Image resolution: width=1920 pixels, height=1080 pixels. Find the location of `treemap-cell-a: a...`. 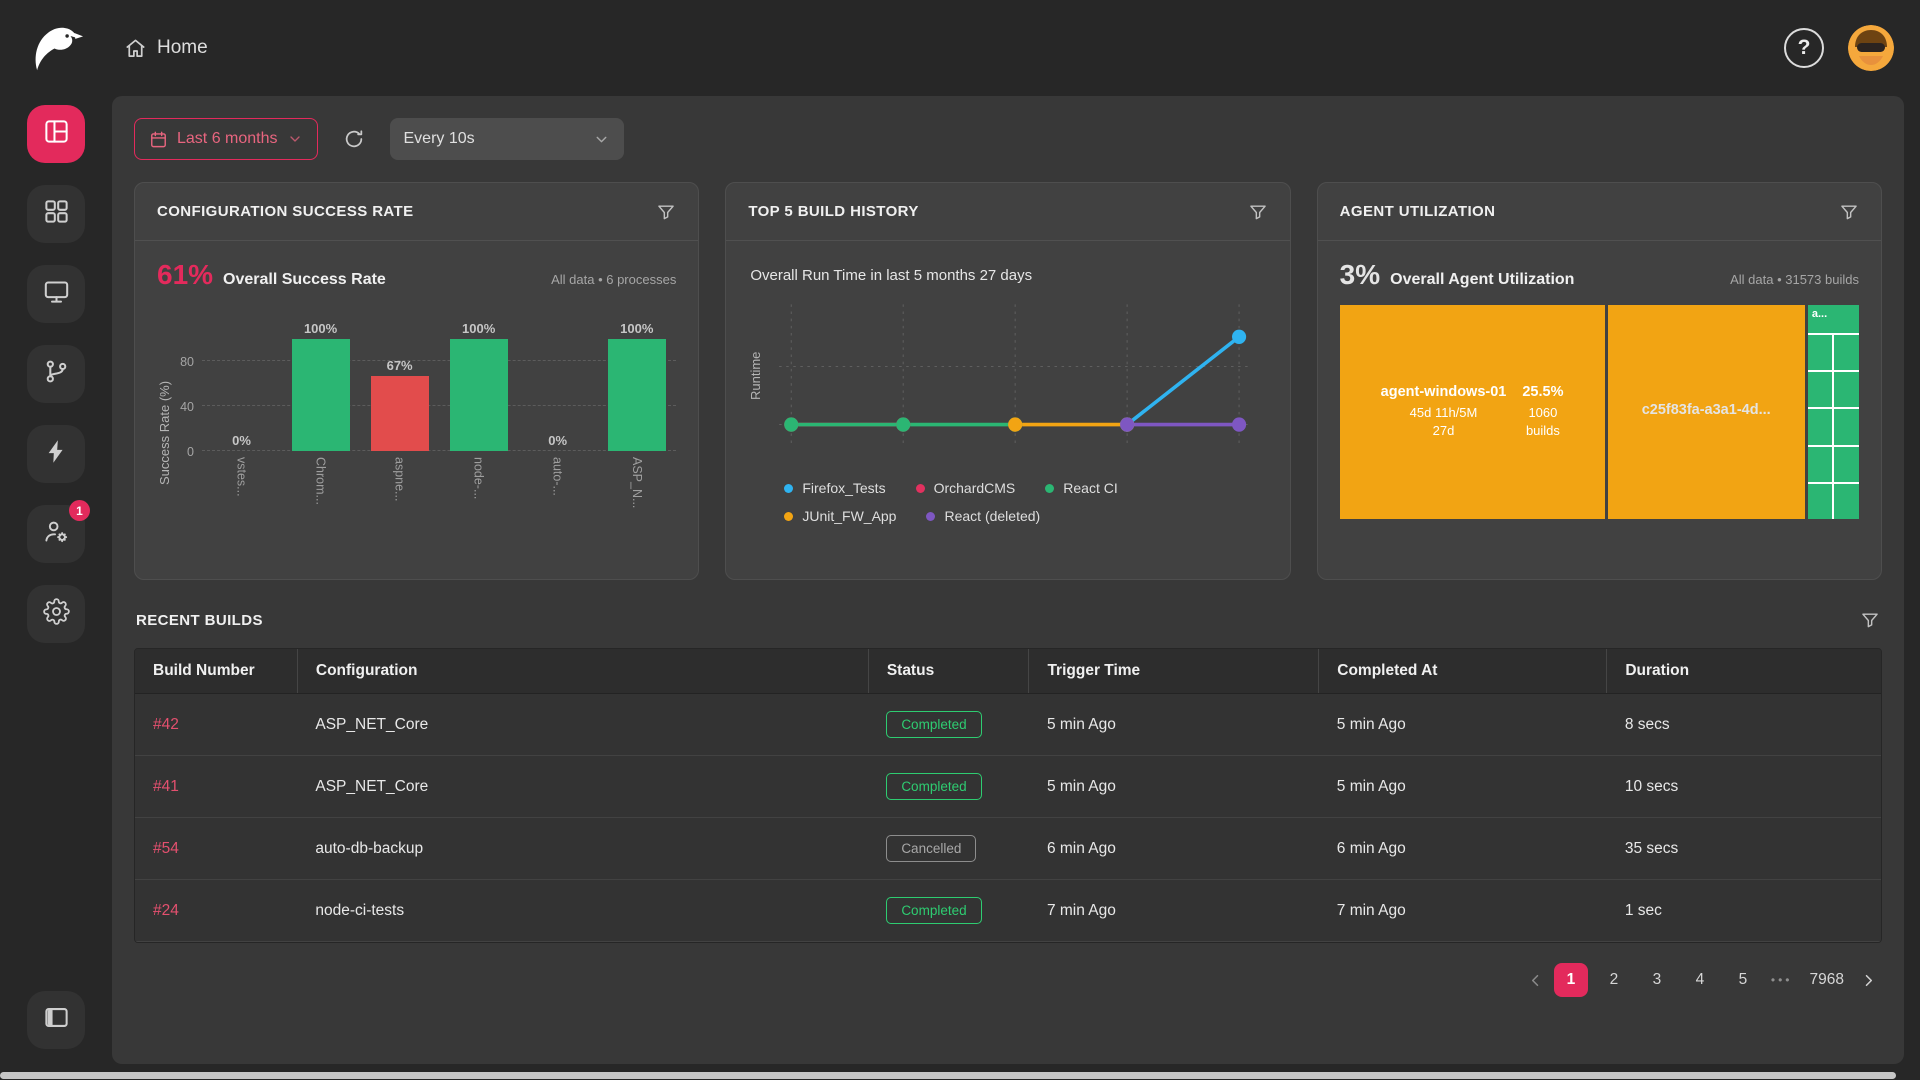

treemap-cell-a: a... is located at coordinates (1833, 319).